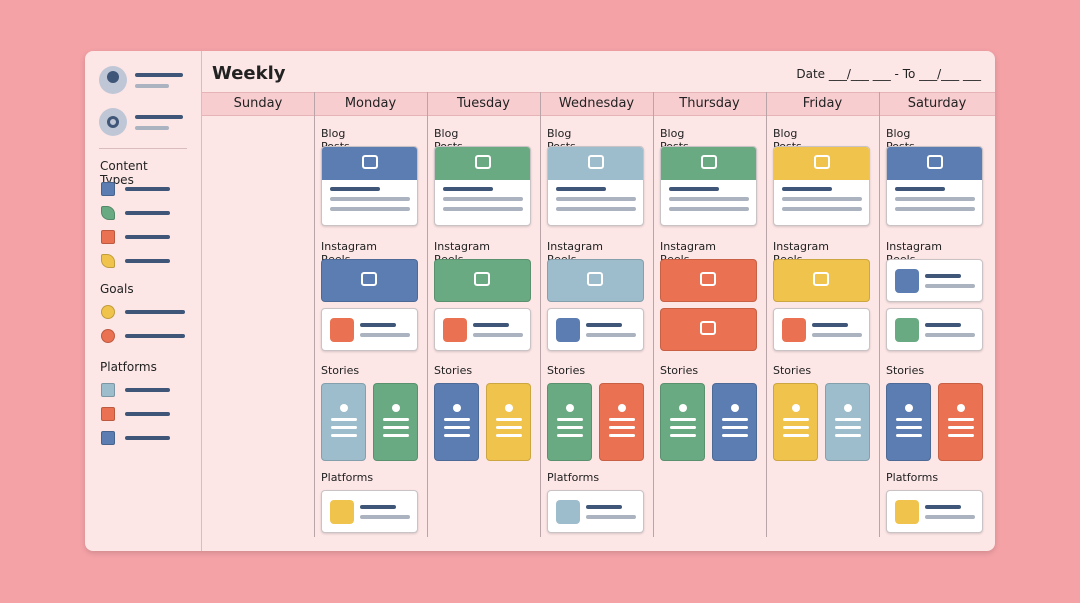 Image resolution: width=1080 pixels, height=603 pixels. I want to click on avatar, so click(113, 80).